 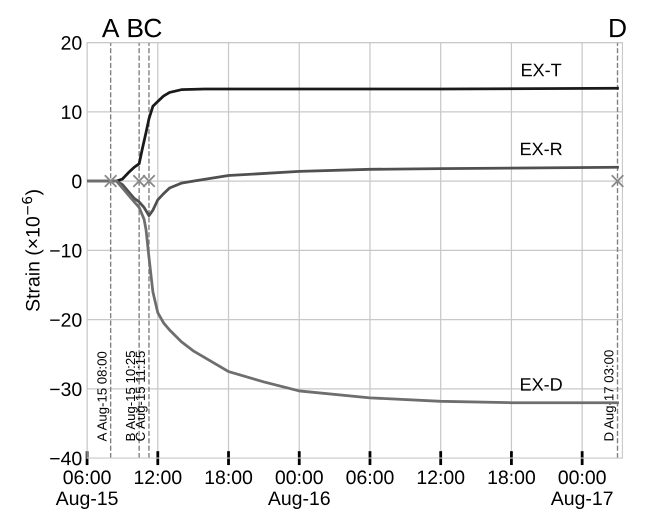 I want to click on x-tick-label: 06:00 Aug-15, so click(x=87, y=489).